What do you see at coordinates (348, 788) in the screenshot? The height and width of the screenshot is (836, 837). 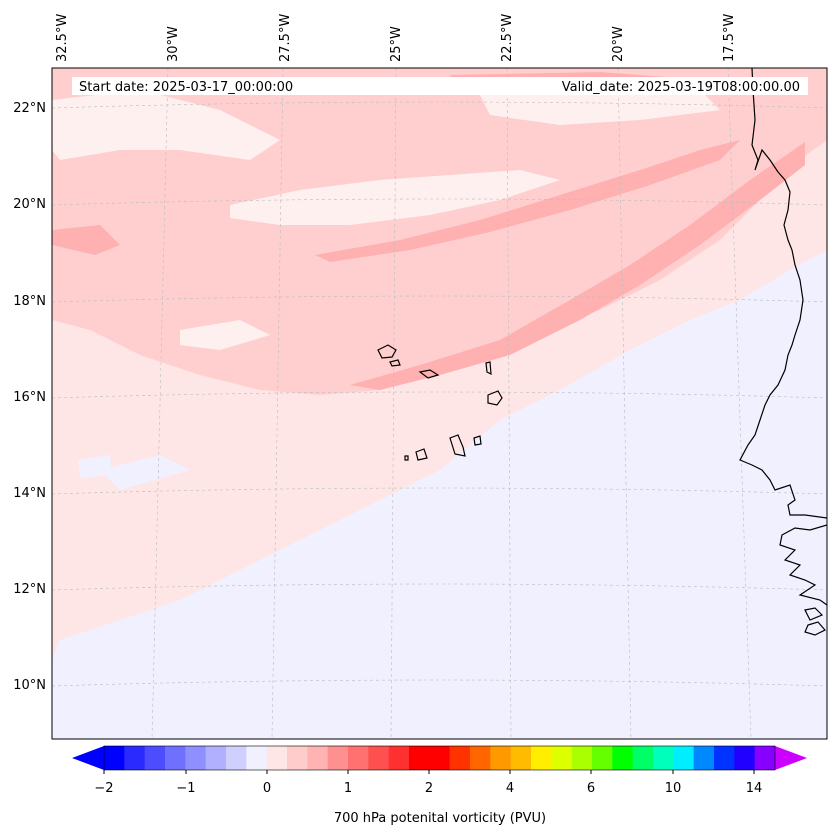 I see `colorbar-tick-label: 1` at bounding box center [348, 788].